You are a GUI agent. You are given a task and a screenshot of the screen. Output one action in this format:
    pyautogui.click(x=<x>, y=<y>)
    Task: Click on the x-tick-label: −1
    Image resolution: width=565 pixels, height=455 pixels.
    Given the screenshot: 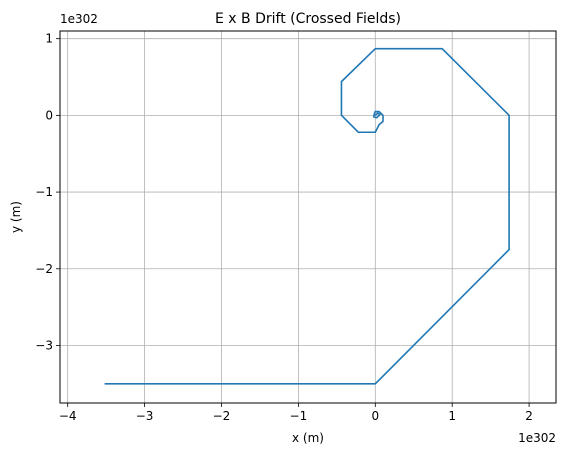 What is the action you would take?
    pyautogui.click(x=299, y=416)
    